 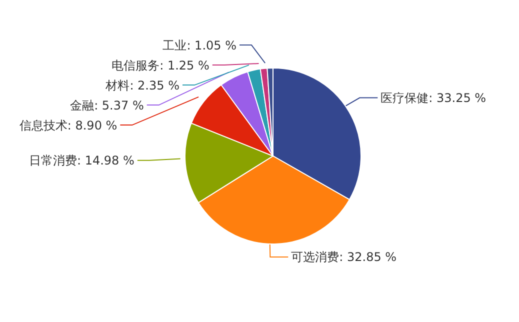 I want to click on slice-label: 材料: 2.35 %, so click(x=142, y=85).